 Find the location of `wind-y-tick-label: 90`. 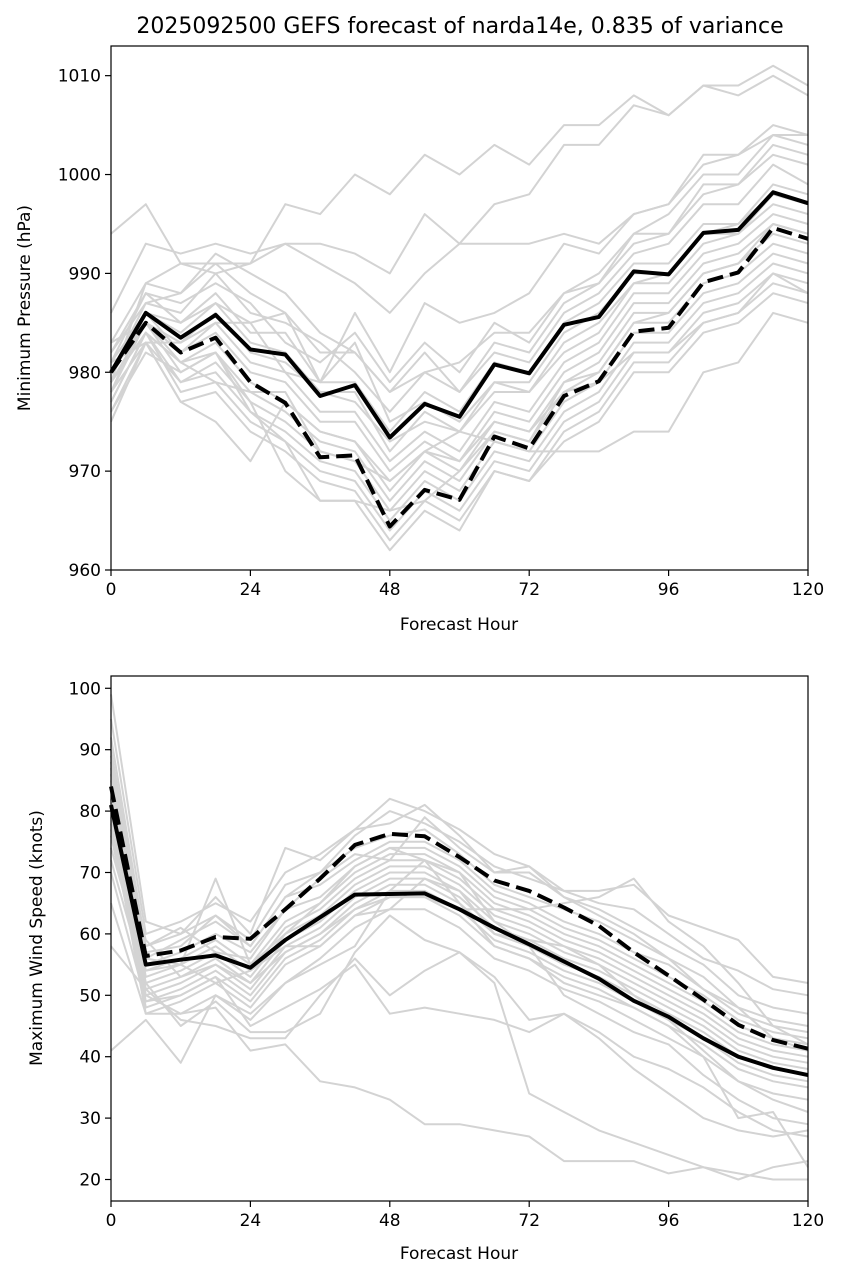

wind-y-tick-label: 90 is located at coordinates (90, 751).